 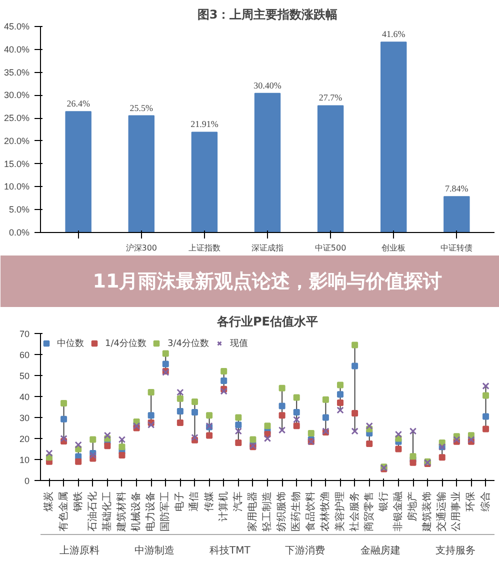 What do you see at coordinates (204, 248) in the screenshot?
I see `x-tick-label: 上证指数` at bounding box center [204, 248].